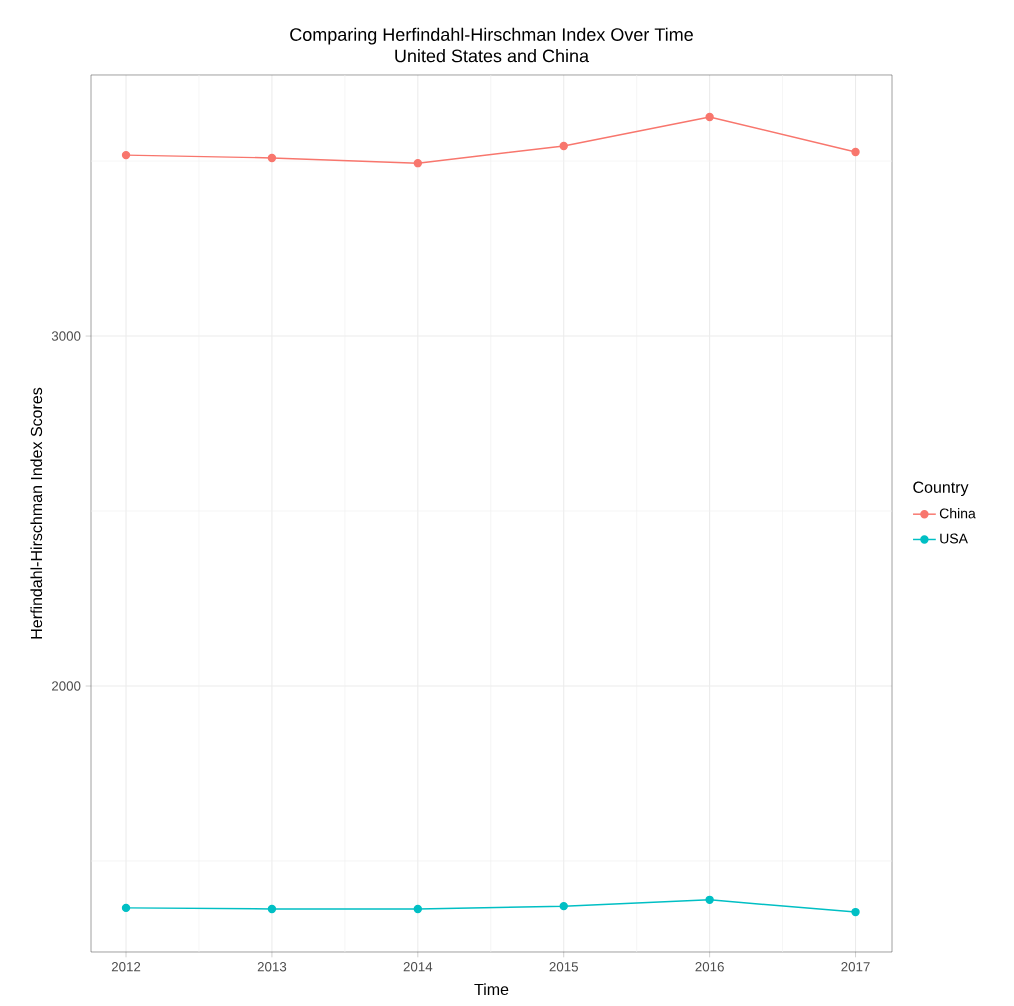  What do you see at coordinates (36, 513) in the screenshot?
I see `y-axis-title: Herfindahl-Hirschman Index Scores` at bounding box center [36, 513].